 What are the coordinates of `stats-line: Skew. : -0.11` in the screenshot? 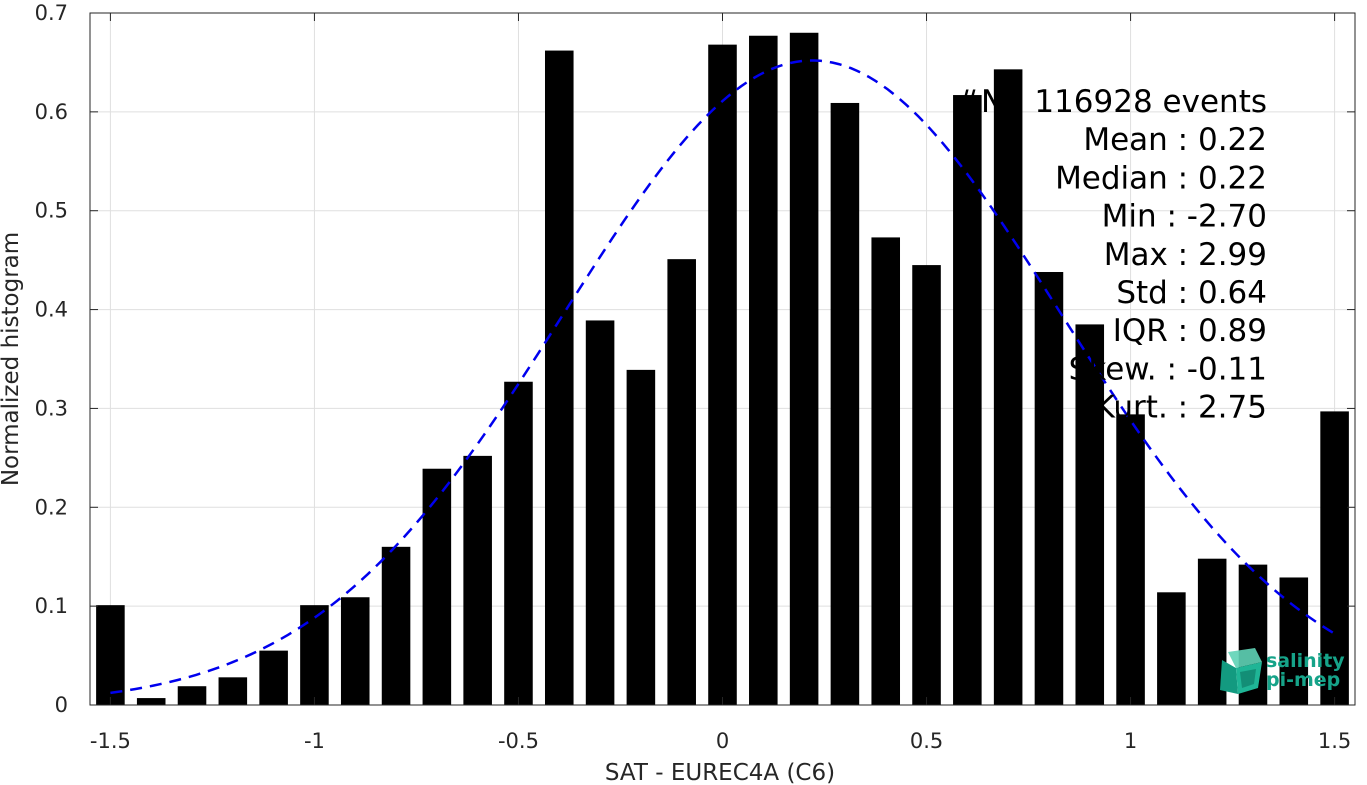 It's located at (1168, 369).